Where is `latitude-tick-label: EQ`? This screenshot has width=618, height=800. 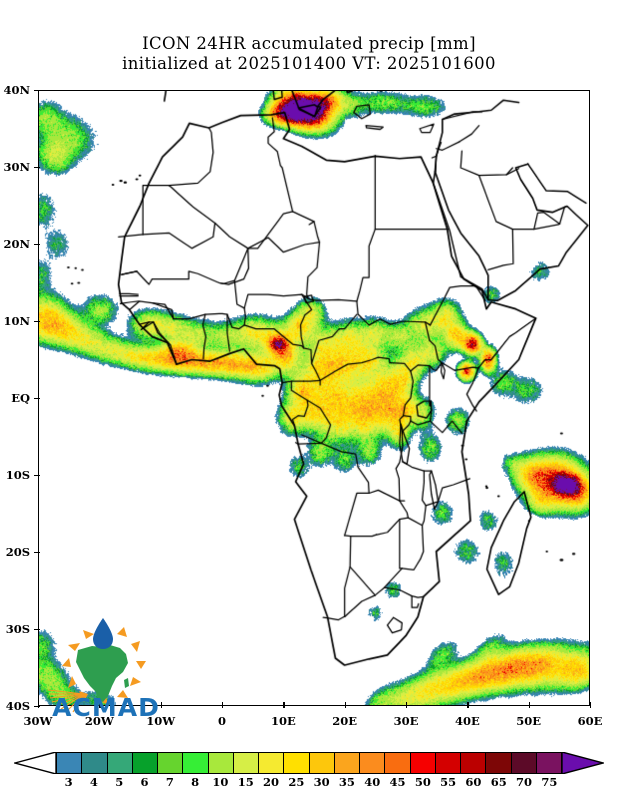 latitude-tick-label: EQ is located at coordinates (20, 398).